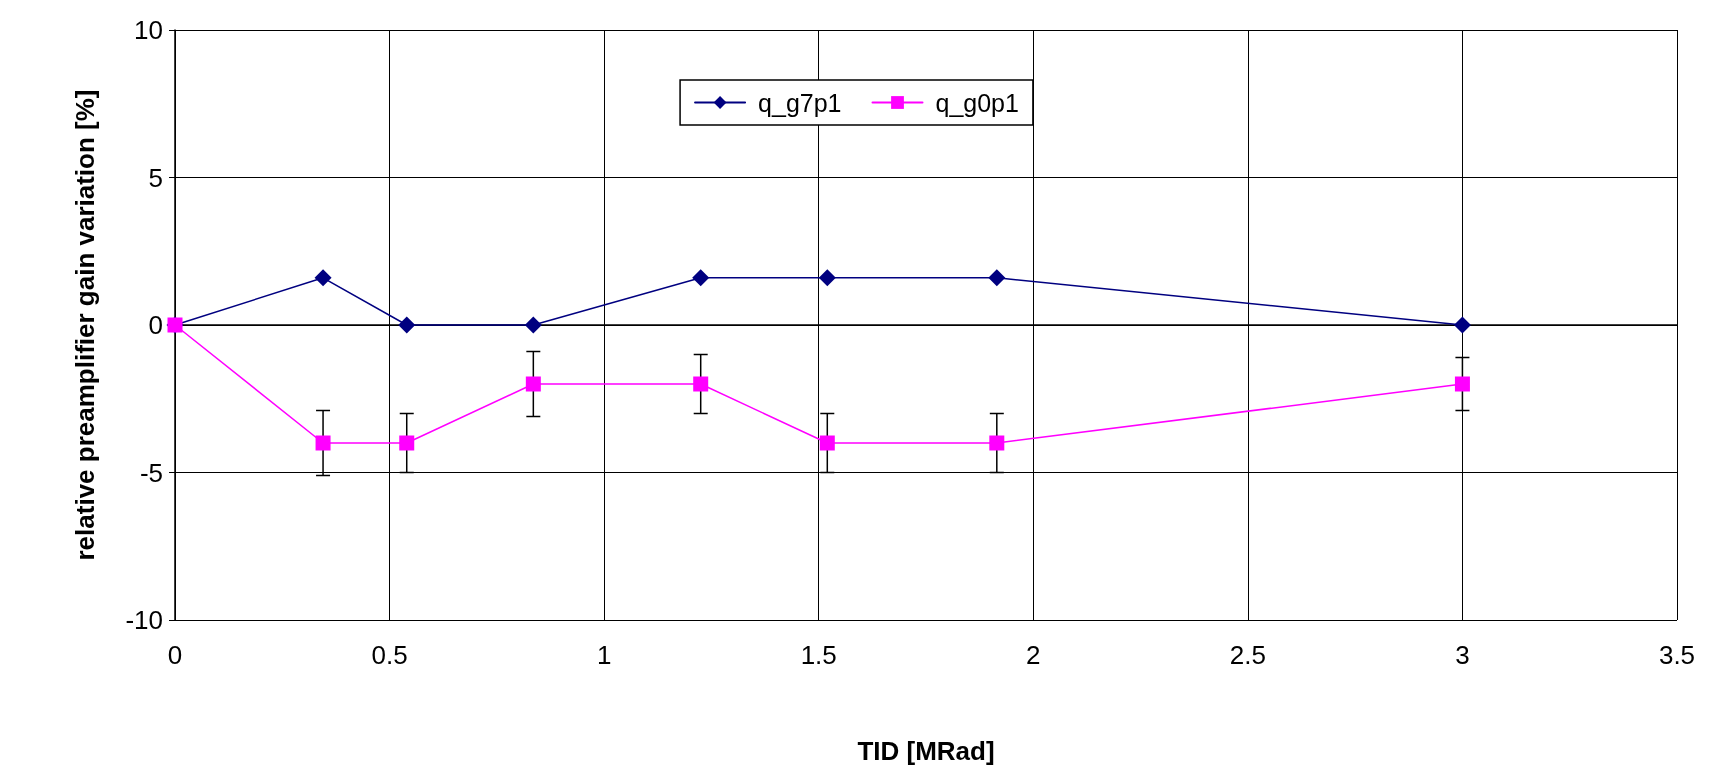 This screenshot has width=1713, height=776. Describe the element at coordinates (1247, 655) in the screenshot. I see `x-tick-label: 2.5` at that location.